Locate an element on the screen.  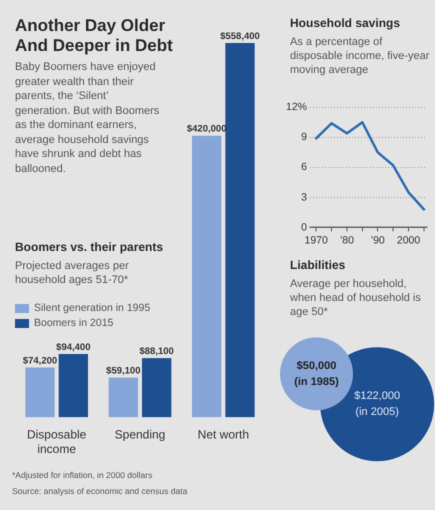
y-tick-label: 0 is located at coordinates (304, 227).